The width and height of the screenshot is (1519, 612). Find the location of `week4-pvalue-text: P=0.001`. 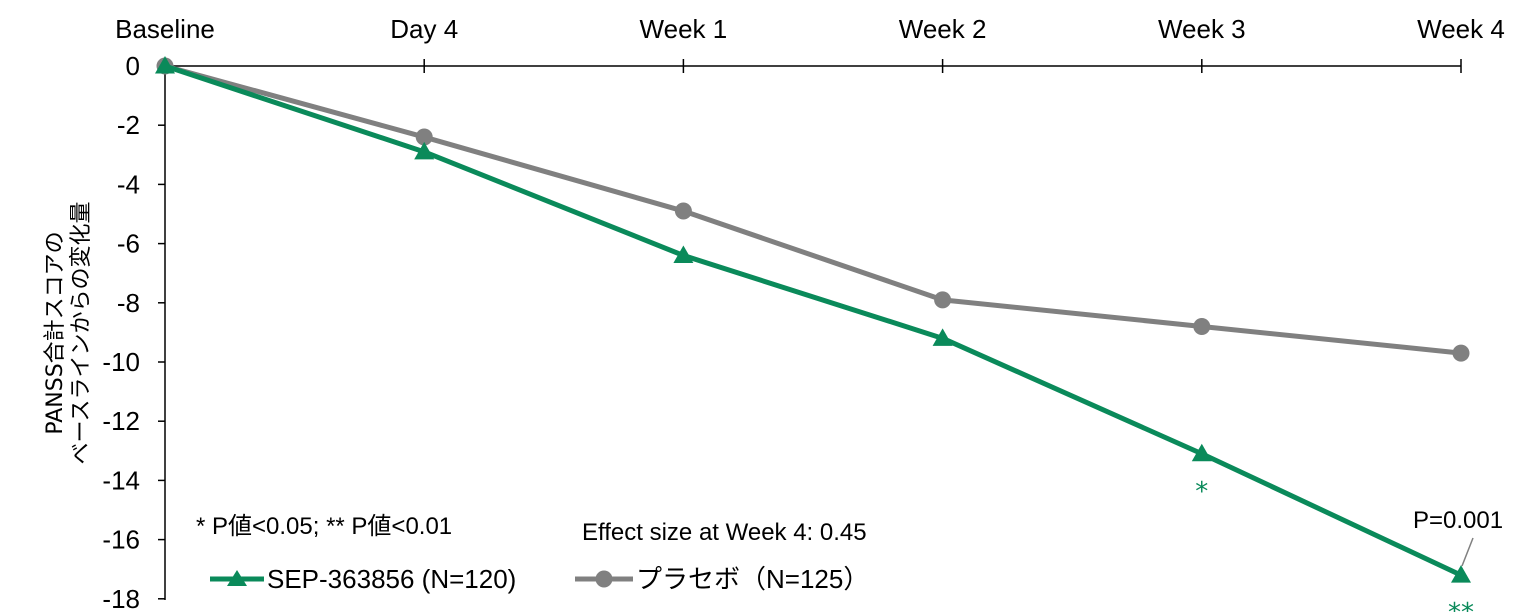

week4-pvalue-text: P=0.001 is located at coordinates (1458, 520).